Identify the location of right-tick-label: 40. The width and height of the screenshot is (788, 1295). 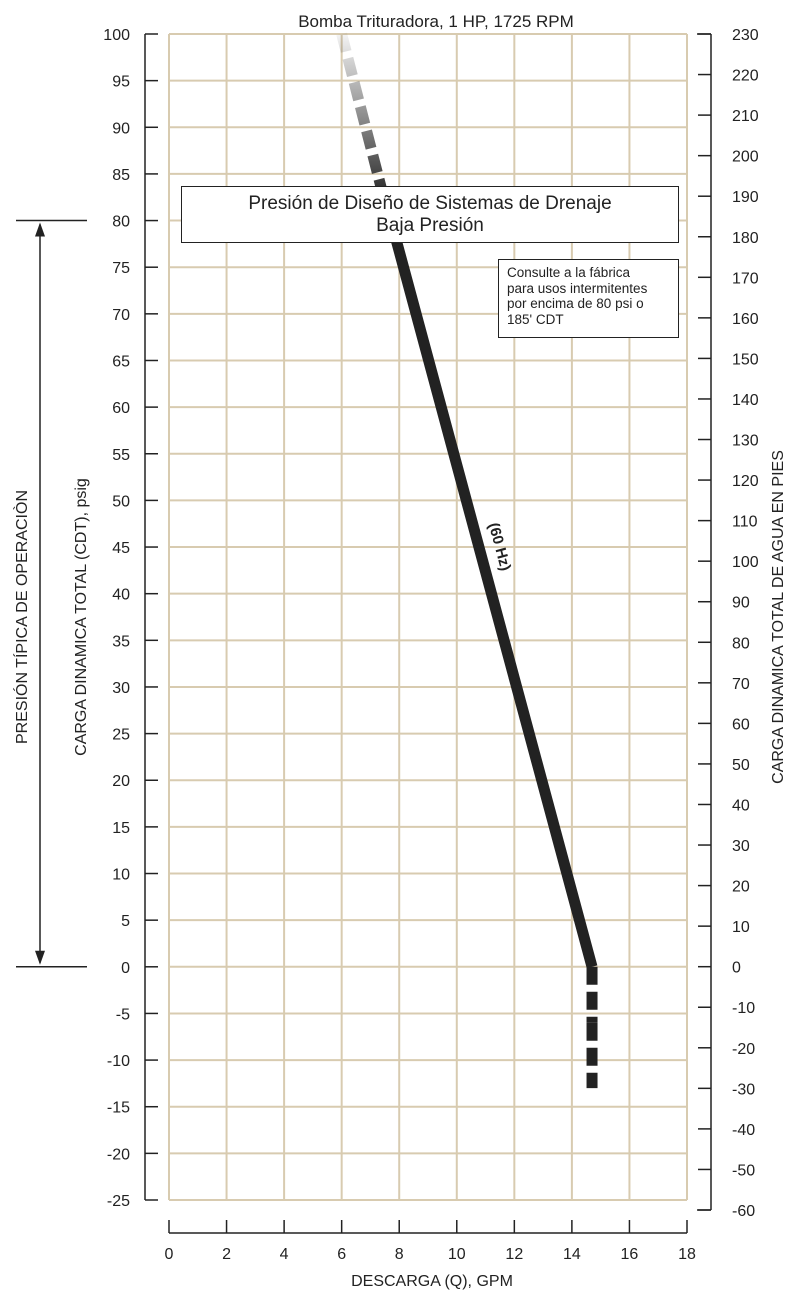
(741, 805).